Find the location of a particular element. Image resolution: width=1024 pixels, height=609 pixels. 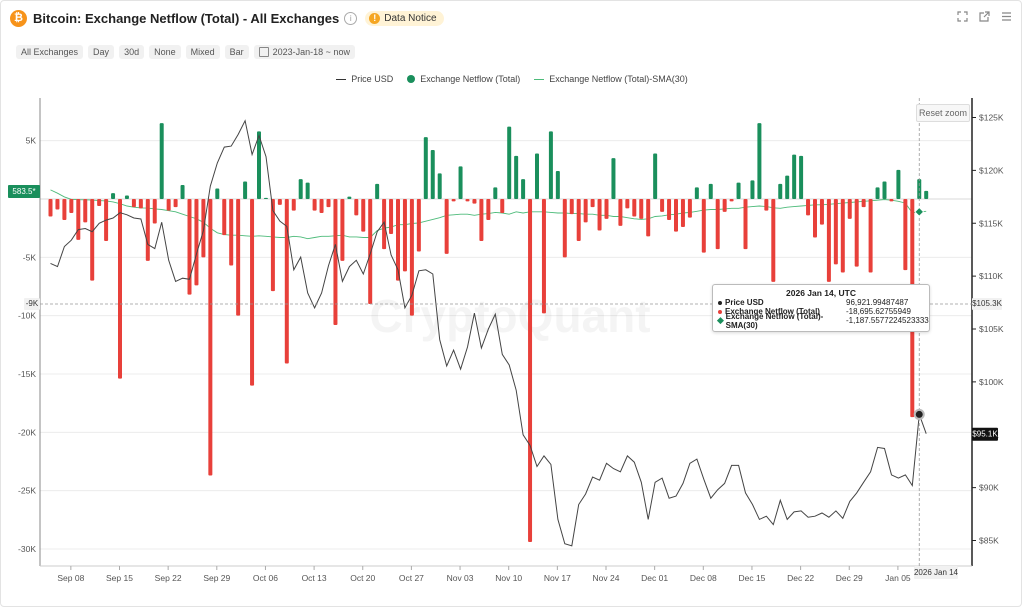

mixed-button: Mixed is located at coordinates (202, 52).